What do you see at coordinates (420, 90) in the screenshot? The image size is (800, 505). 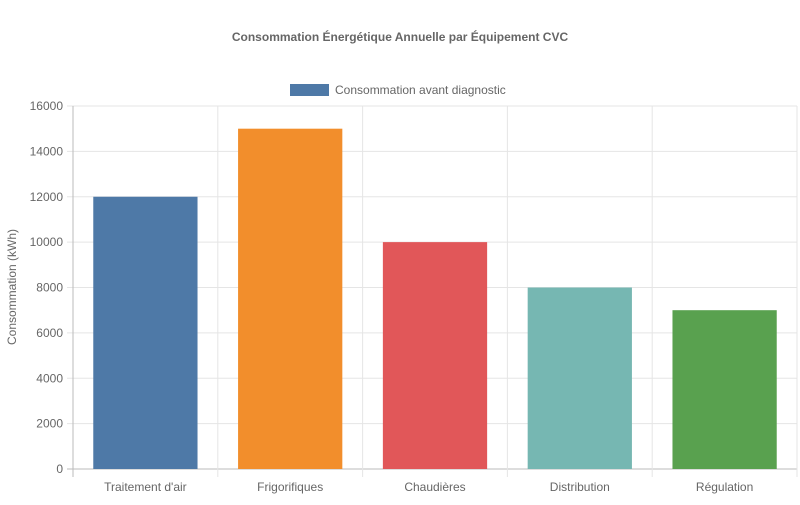 I see `legend-label: Consommation avant diagnostic` at bounding box center [420, 90].